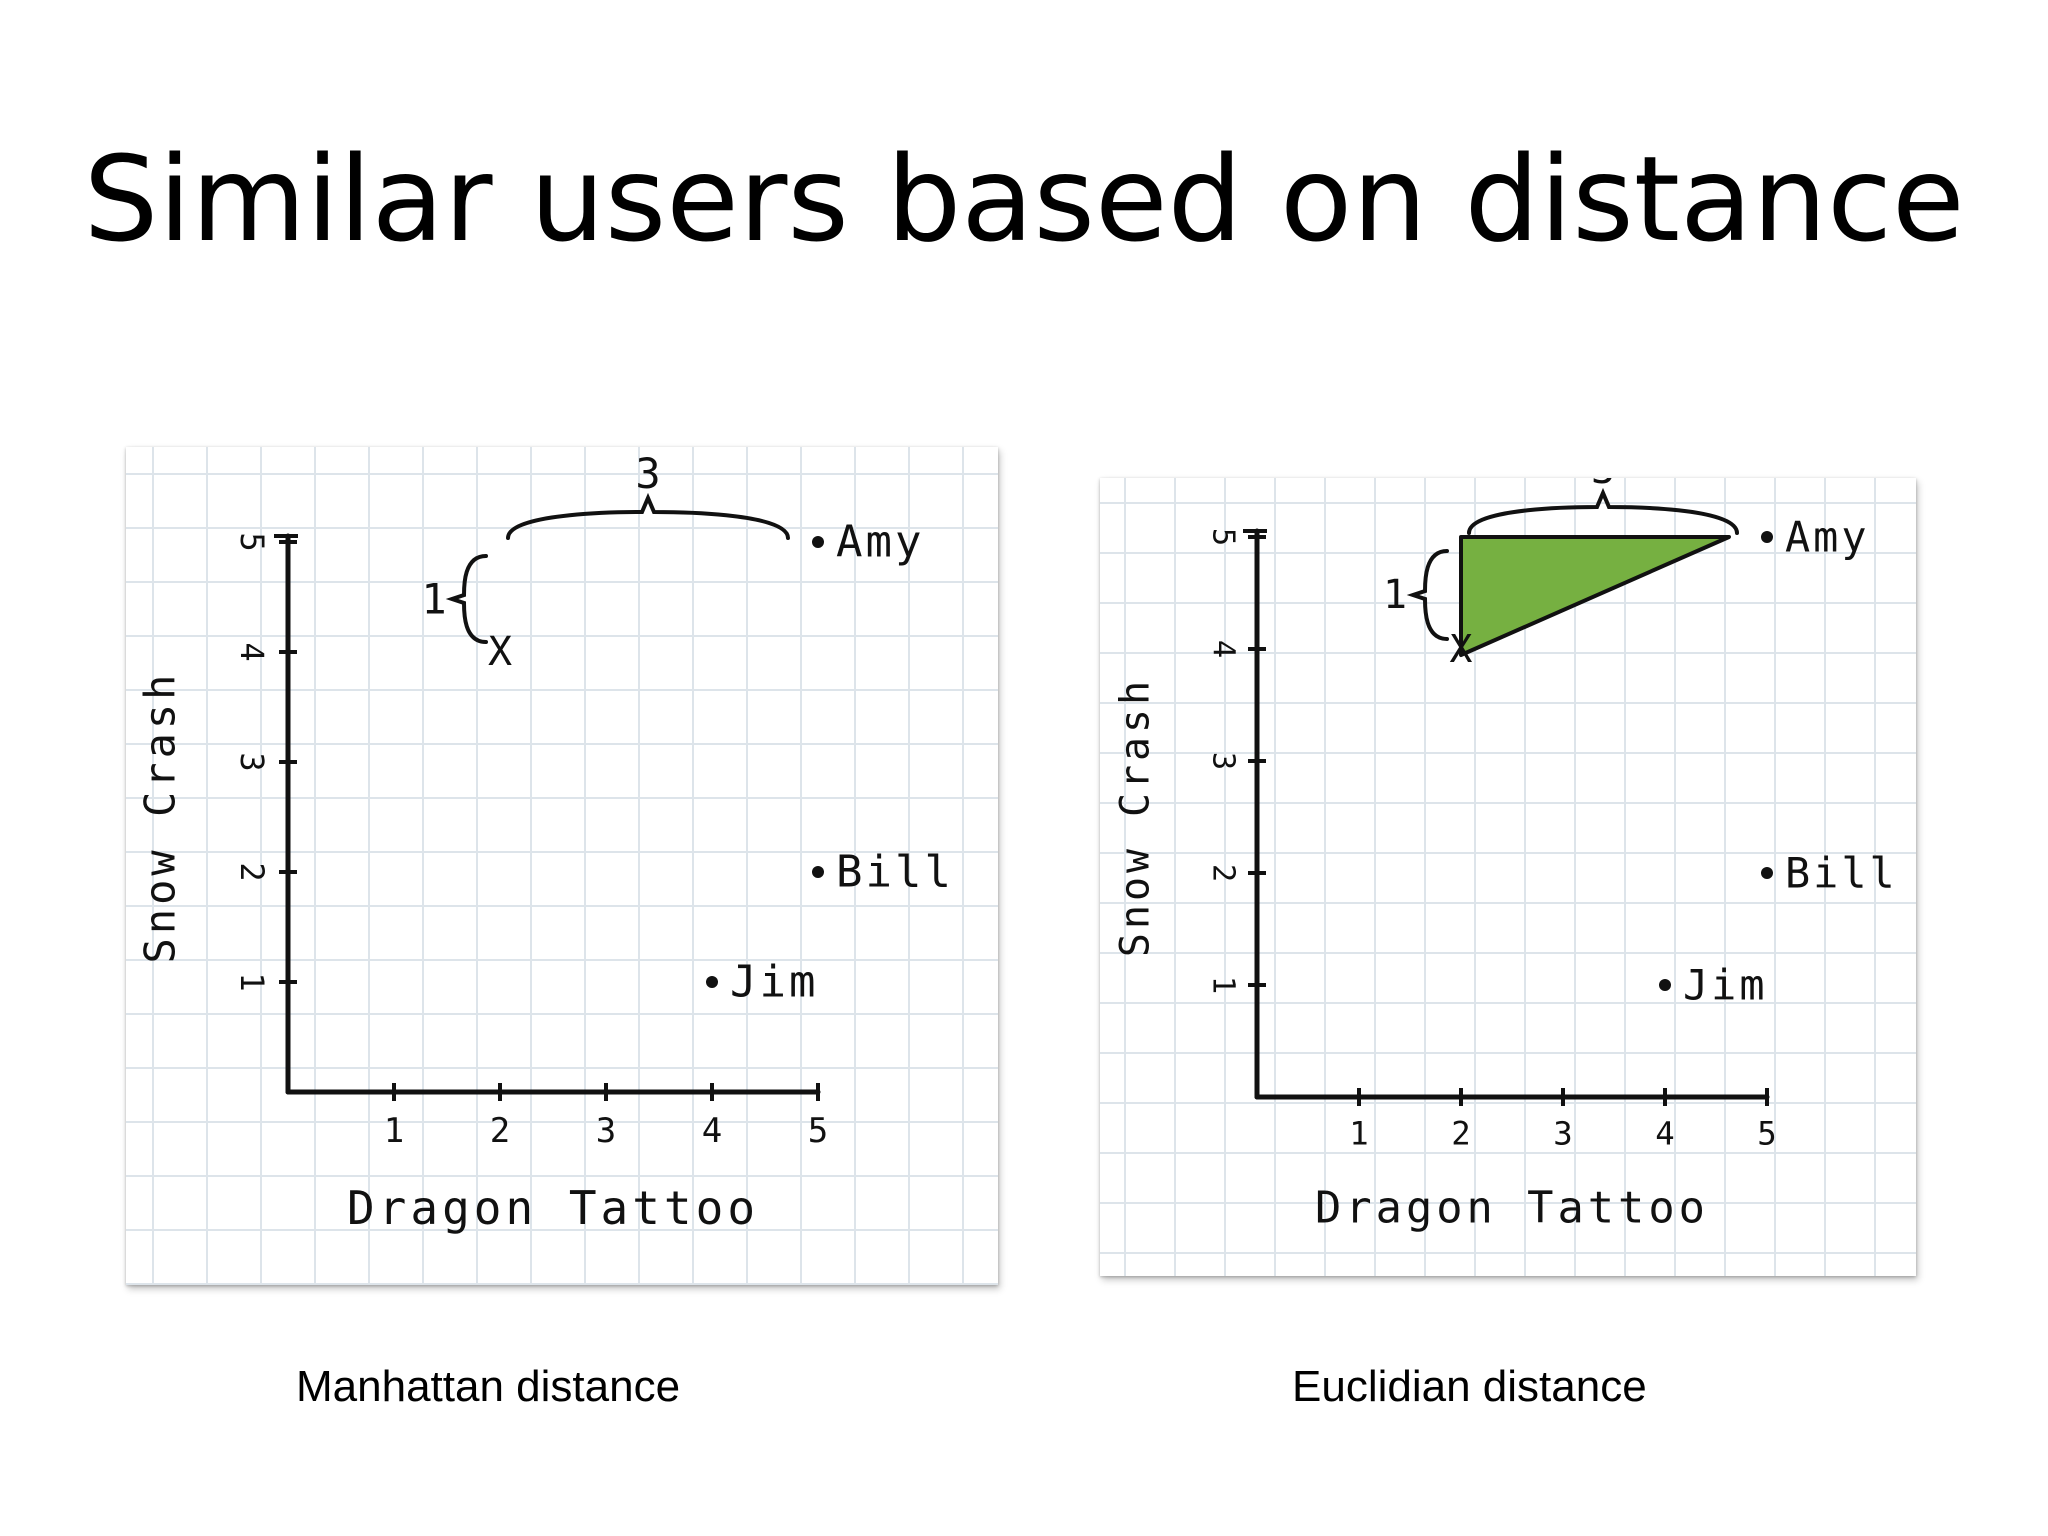  Describe the element at coordinates (1595, 596) in the screenshot. I see `distance-triangle` at that location.